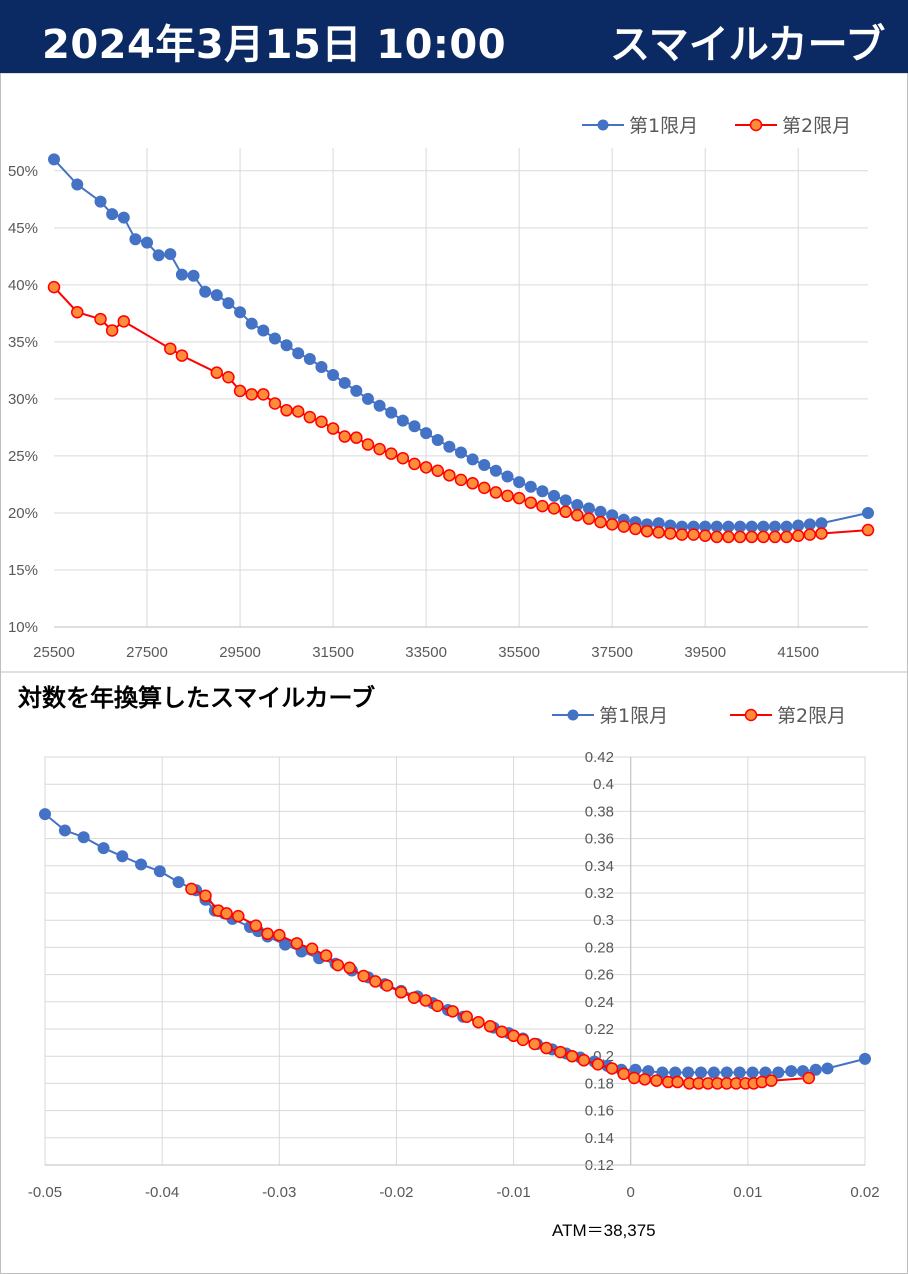  Describe the element at coordinates (705, 652) in the screenshot. I see `c1-x-tick-label: 39500` at that location.